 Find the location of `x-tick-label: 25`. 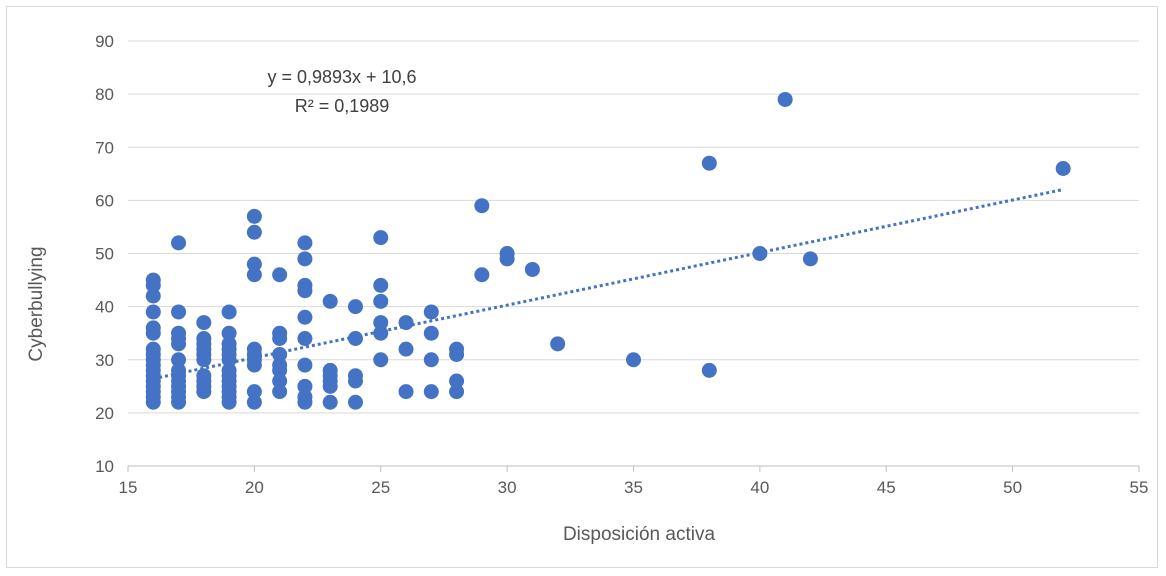

x-tick-label: 25 is located at coordinates (380, 487).